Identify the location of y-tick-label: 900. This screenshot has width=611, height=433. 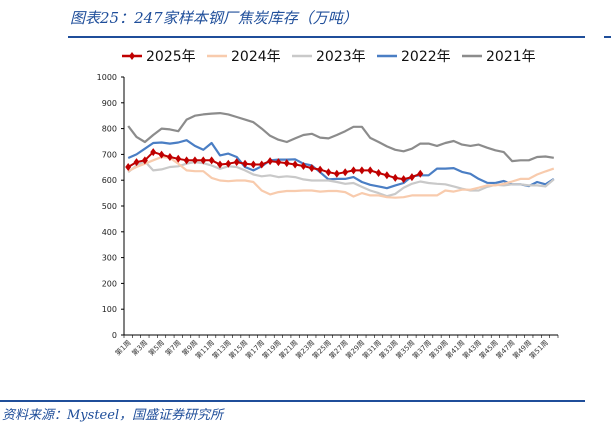
(109, 103).